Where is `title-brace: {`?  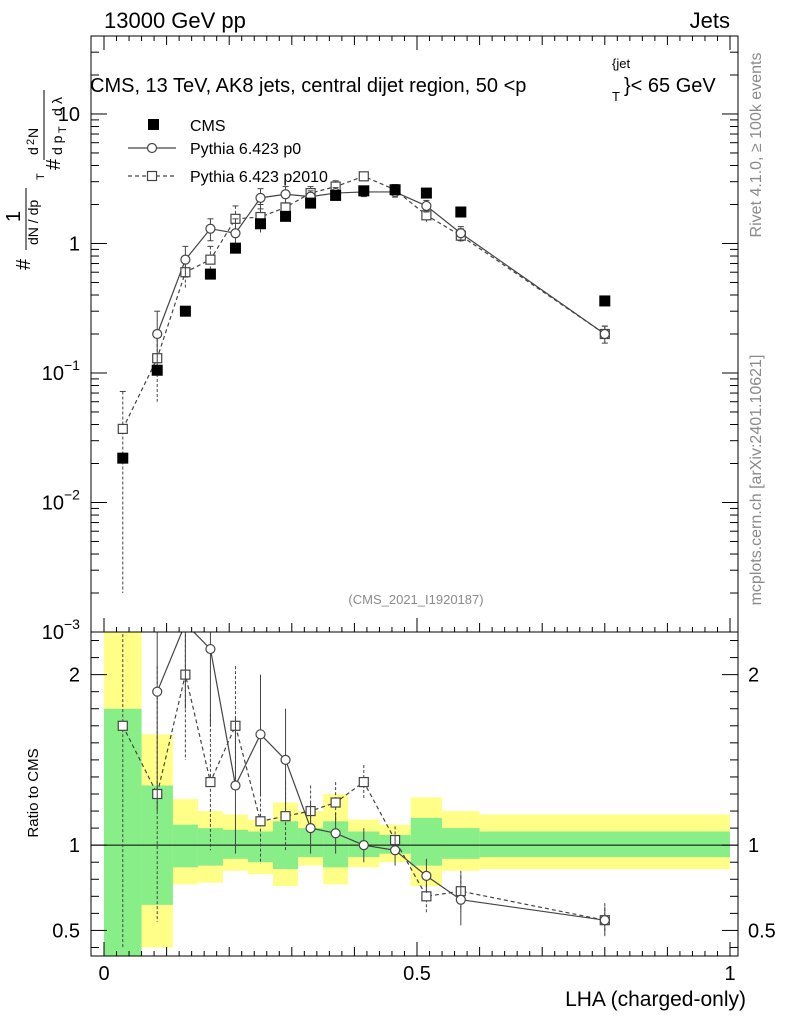 title-brace: { is located at coordinates (614, 63).